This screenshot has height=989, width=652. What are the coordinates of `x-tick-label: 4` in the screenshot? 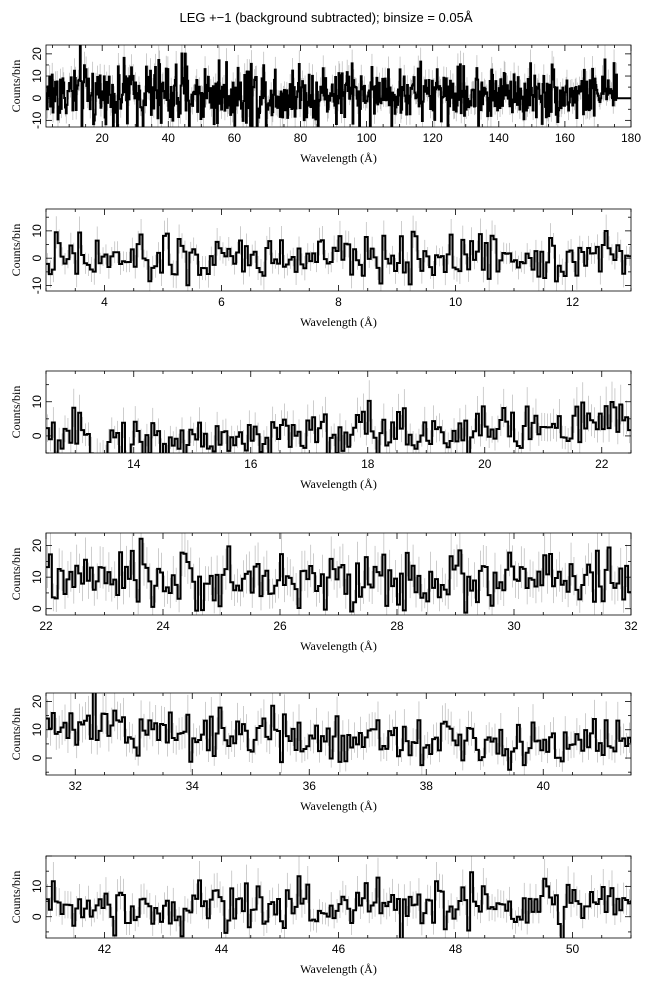 It's located at (104, 302).